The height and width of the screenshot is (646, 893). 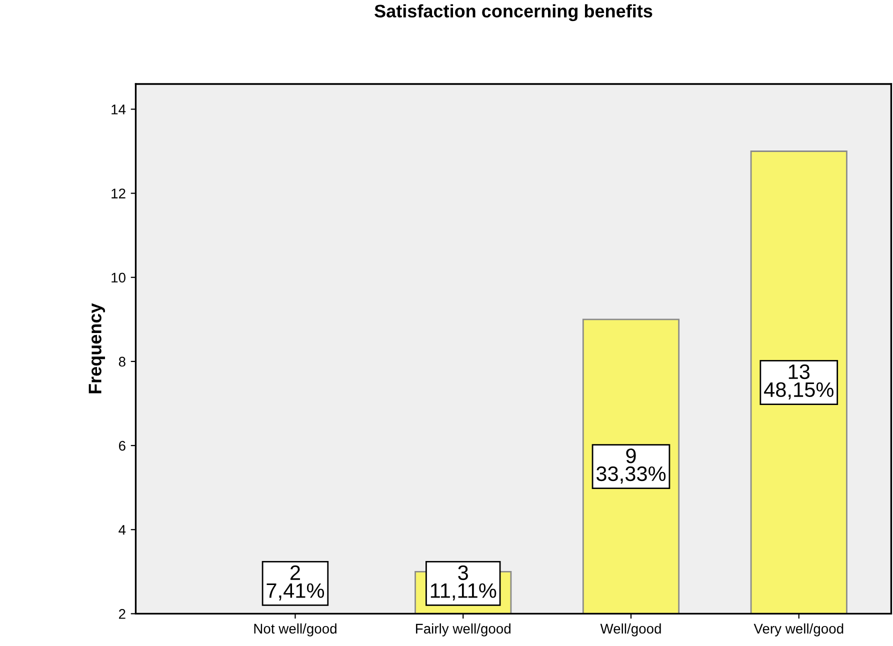 I want to click on y-axis-title: Frequency, so click(x=97, y=348).